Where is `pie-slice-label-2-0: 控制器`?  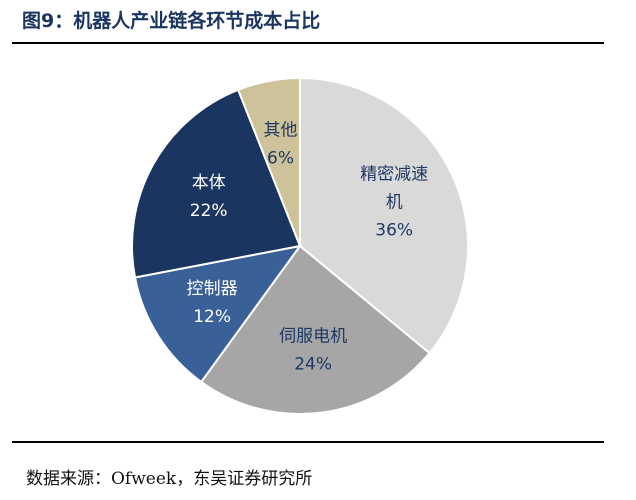 pie-slice-label-2-0: 控制器 is located at coordinates (212, 289).